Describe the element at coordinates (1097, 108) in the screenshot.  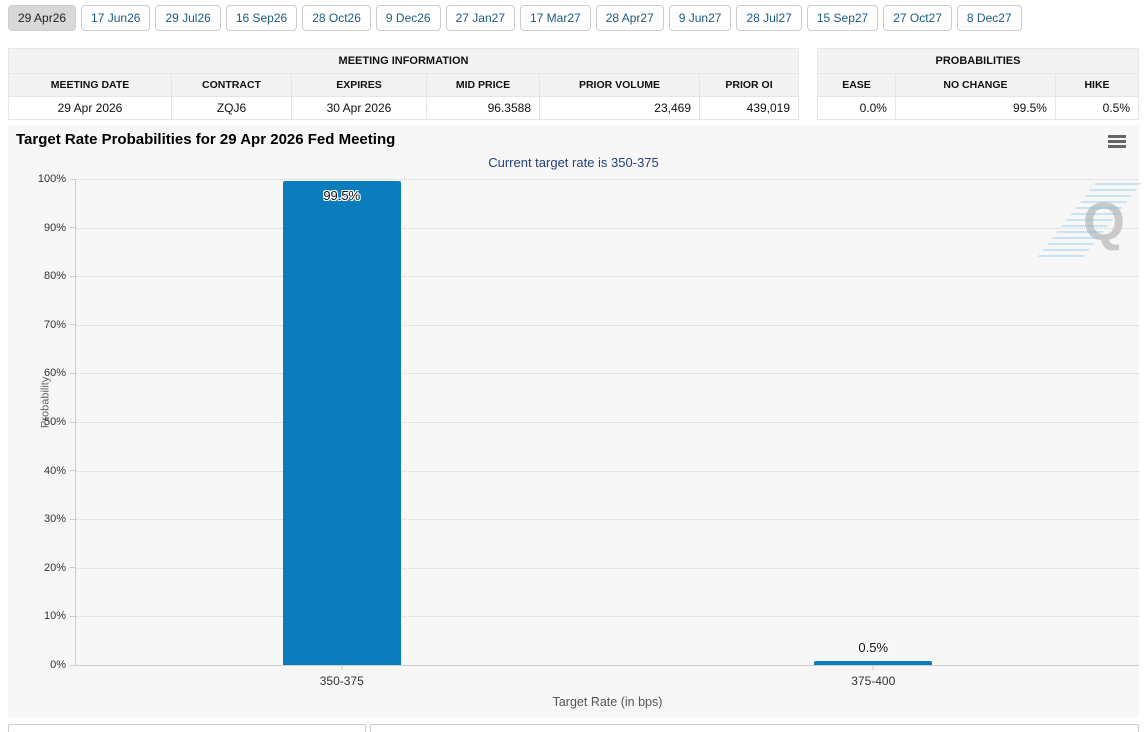
I see `hike-value: 0.5%` at that location.